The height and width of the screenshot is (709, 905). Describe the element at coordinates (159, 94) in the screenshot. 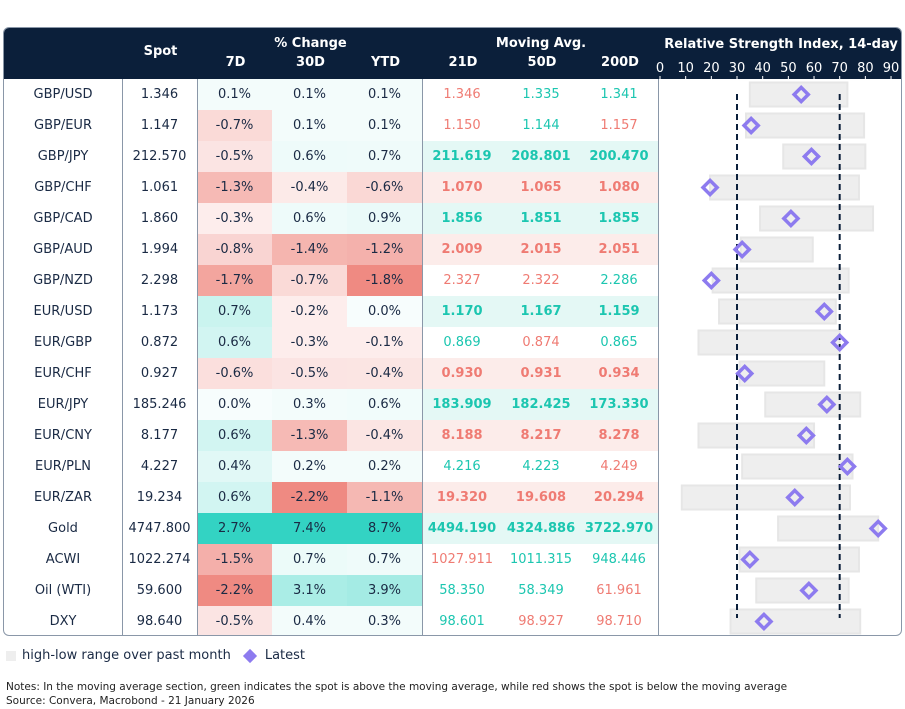

I see `spot-value: 1.346` at that location.